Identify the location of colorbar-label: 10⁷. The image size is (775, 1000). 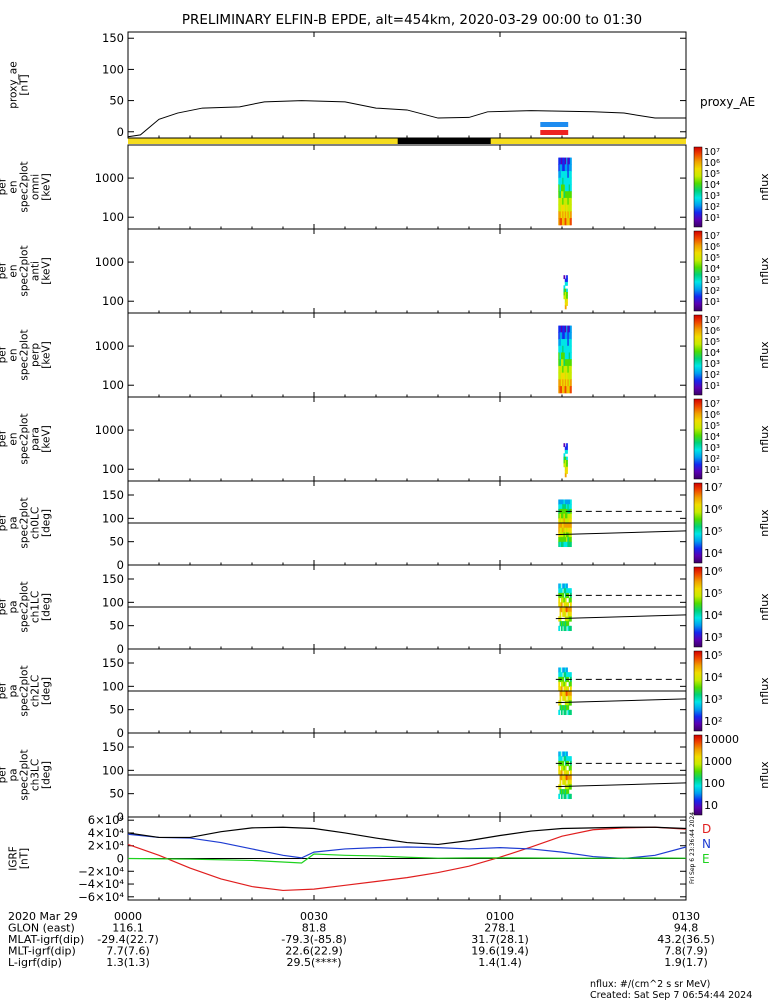
(712, 404).